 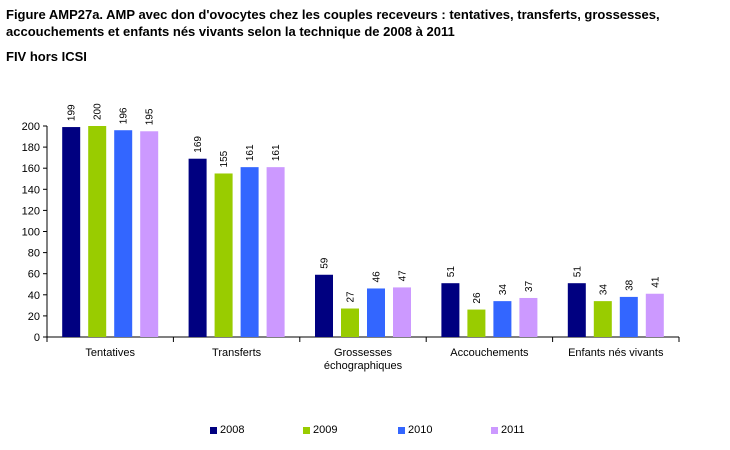 I want to click on y-tick-label: 180, so click(x=31, y=148).